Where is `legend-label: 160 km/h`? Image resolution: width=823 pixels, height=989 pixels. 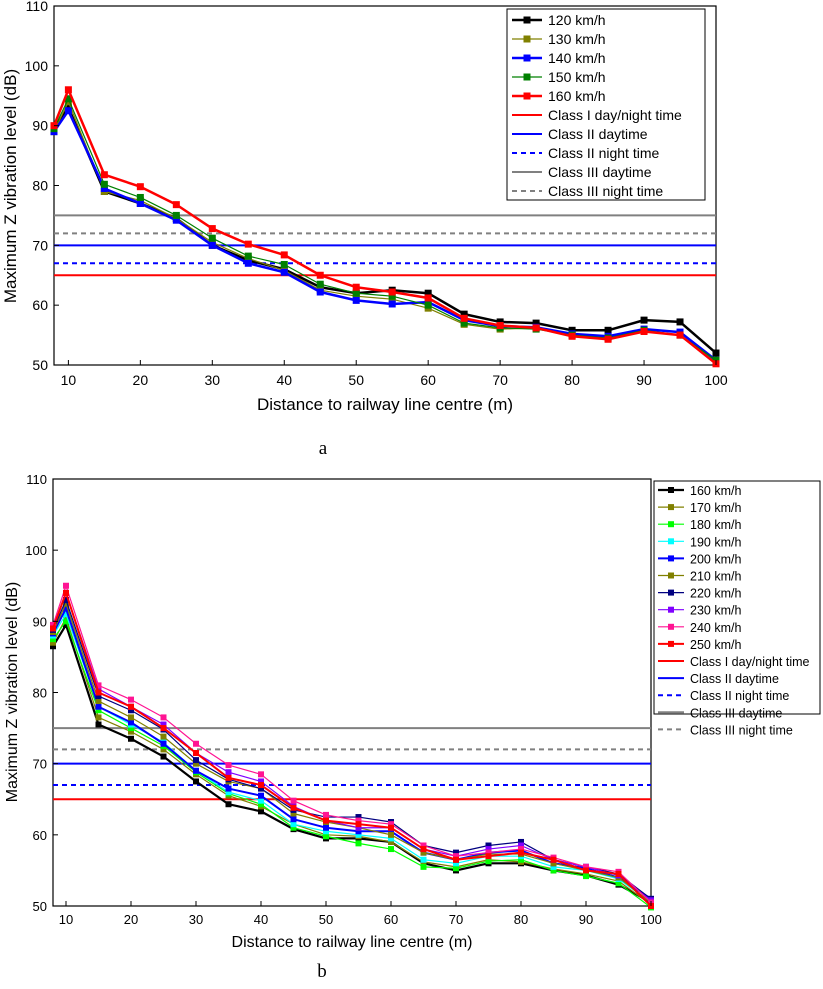
legend-label: 160 km/h is located at coordinates (577, 96).